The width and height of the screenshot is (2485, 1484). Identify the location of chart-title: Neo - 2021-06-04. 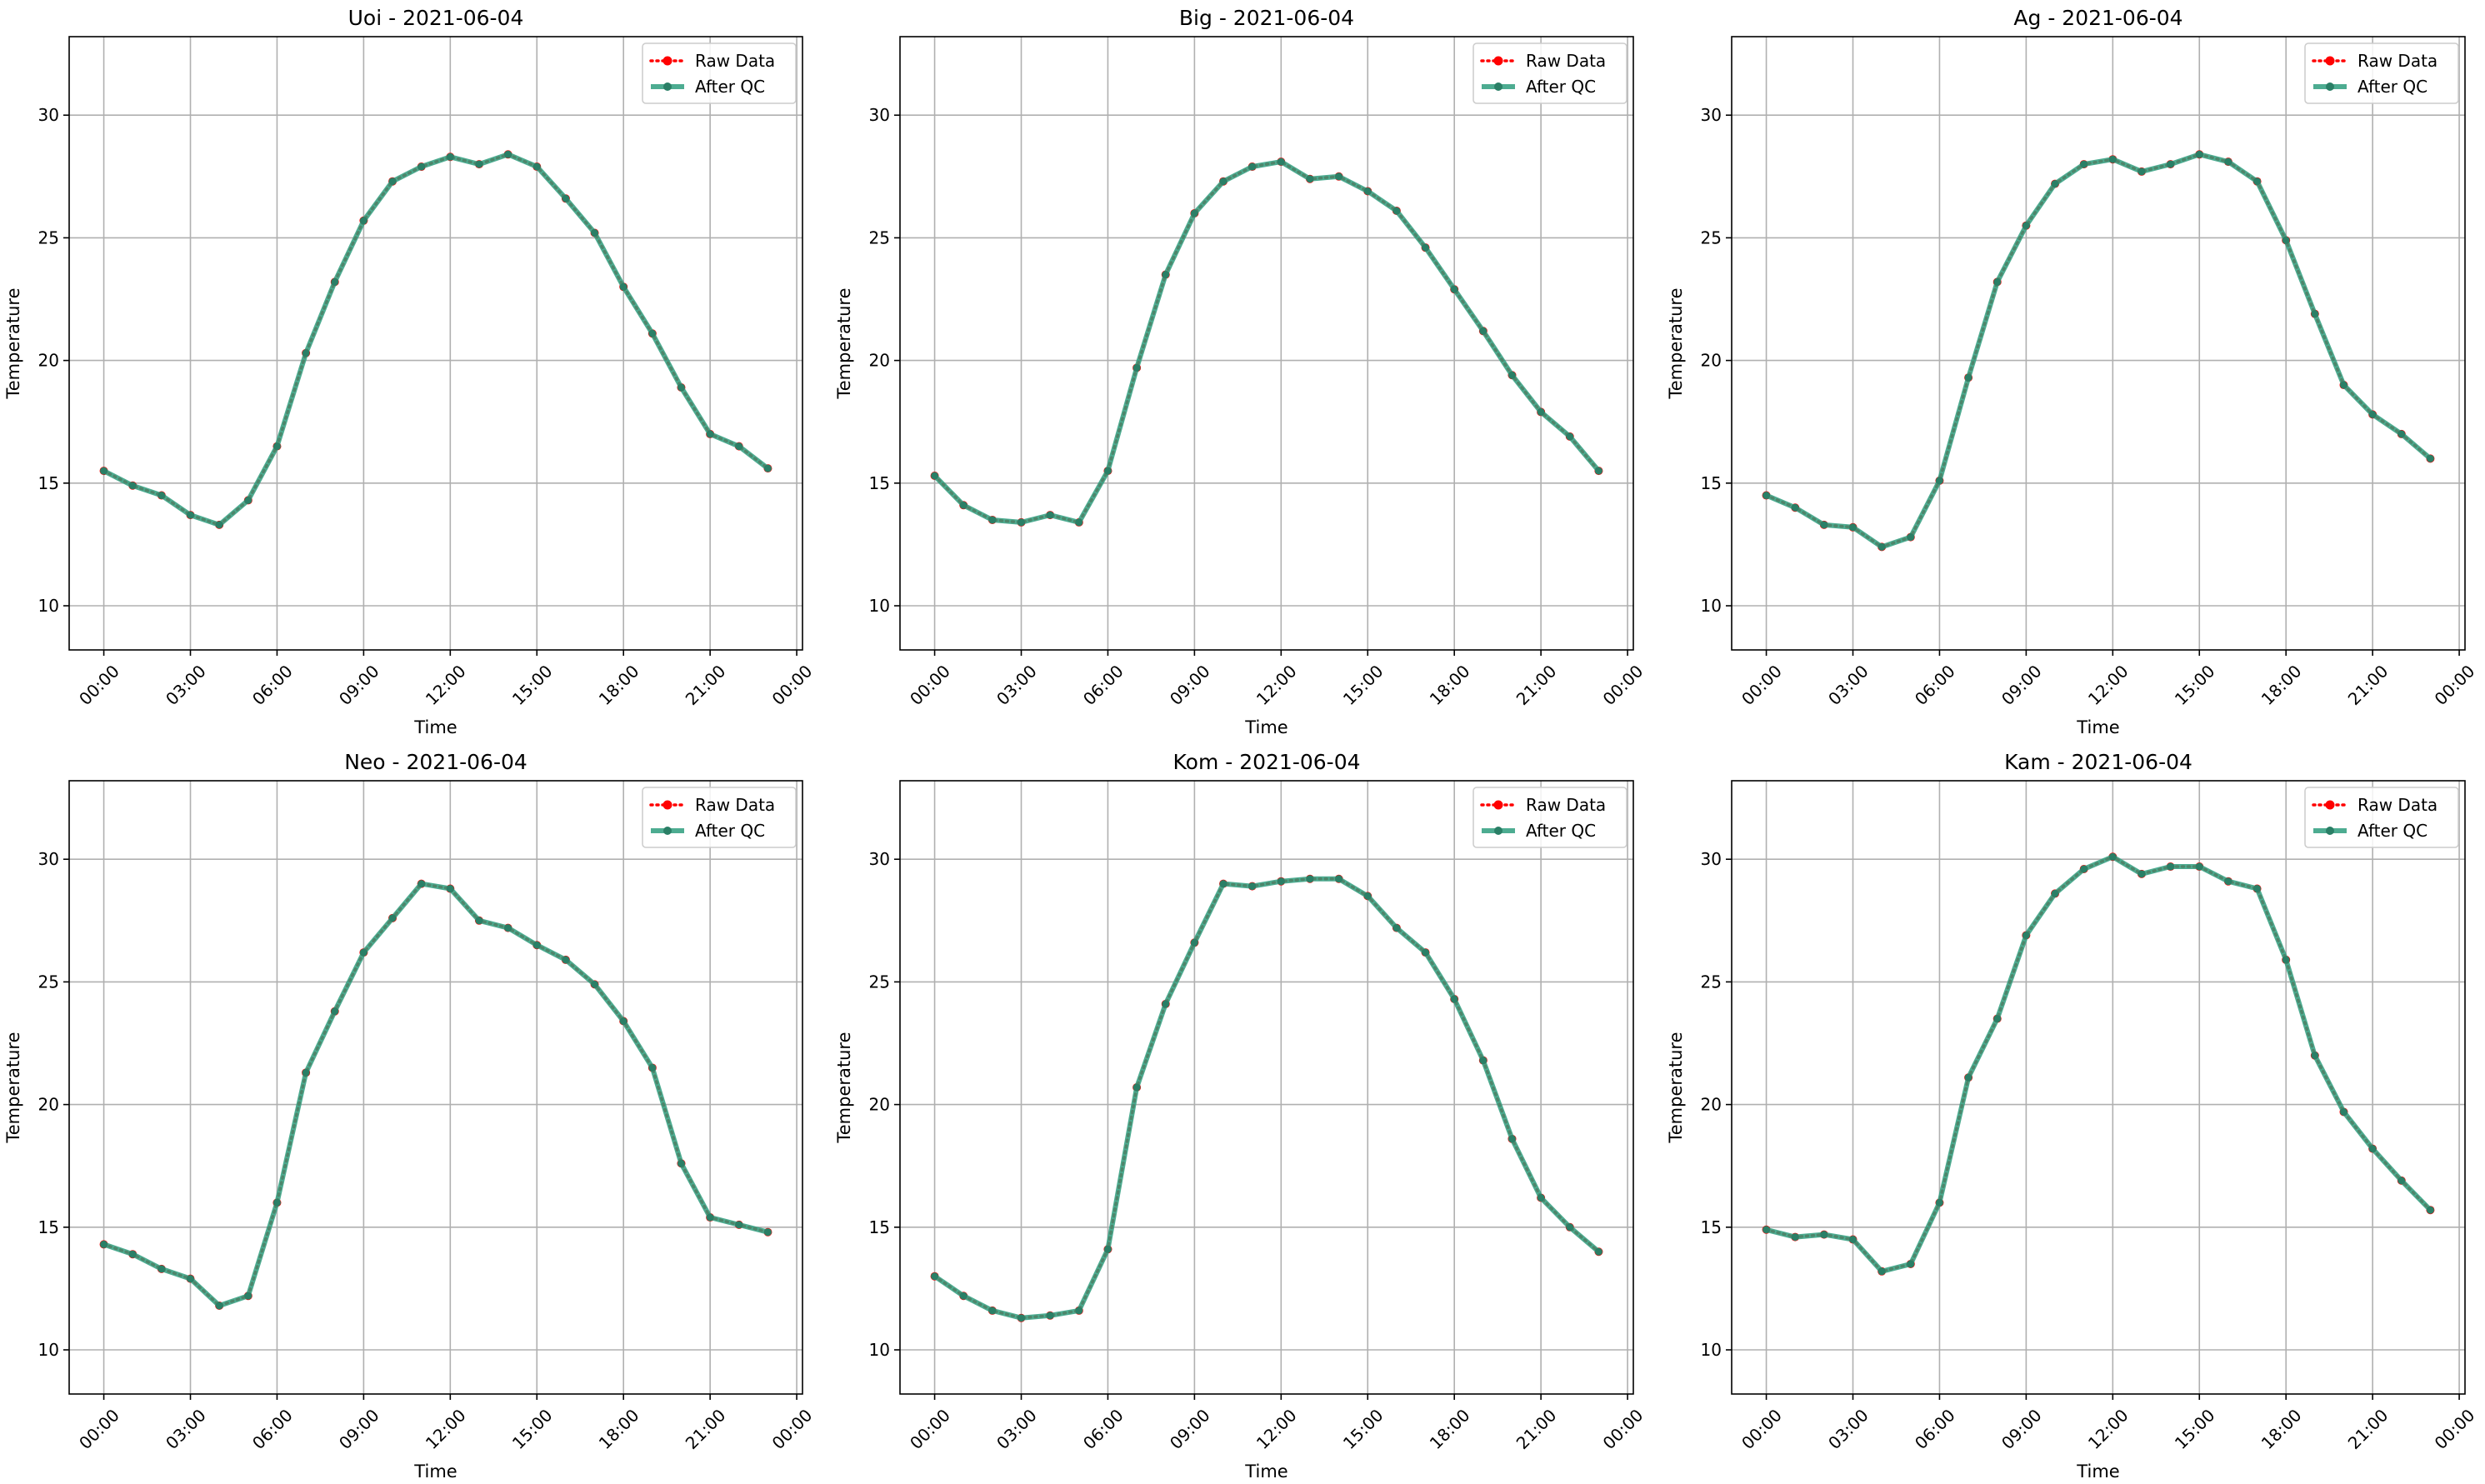
(436, 762).